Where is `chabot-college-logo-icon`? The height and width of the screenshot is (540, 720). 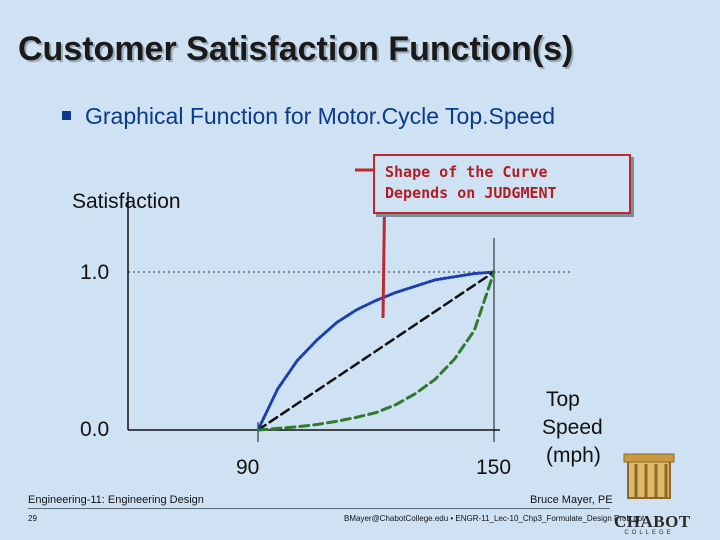 chabot-college-logo-icon is located at coordinates (649, 476).